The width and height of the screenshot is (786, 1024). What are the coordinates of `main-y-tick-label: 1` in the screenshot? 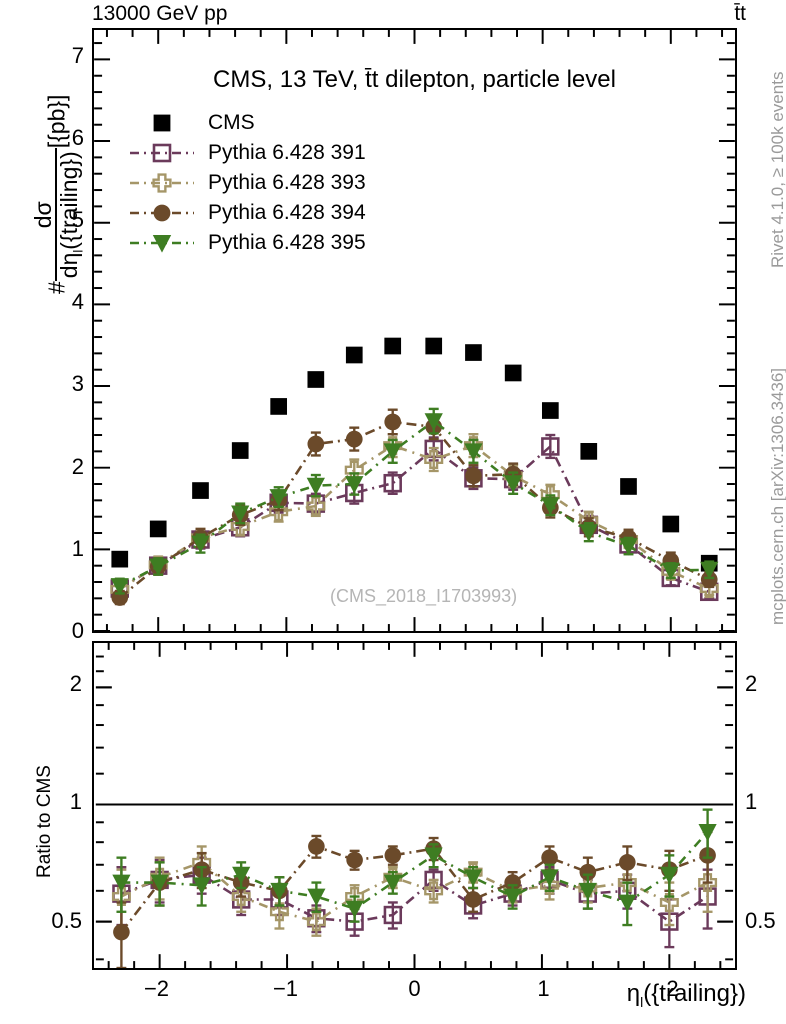 It's located at (77, 548).